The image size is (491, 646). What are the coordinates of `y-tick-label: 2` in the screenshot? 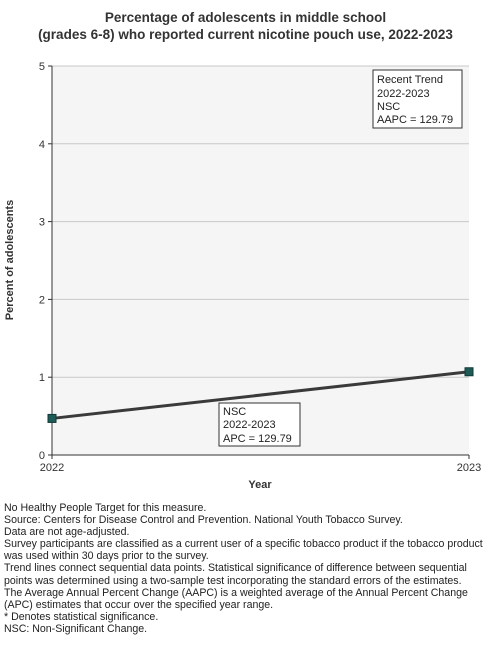 It's located at (42, 300).